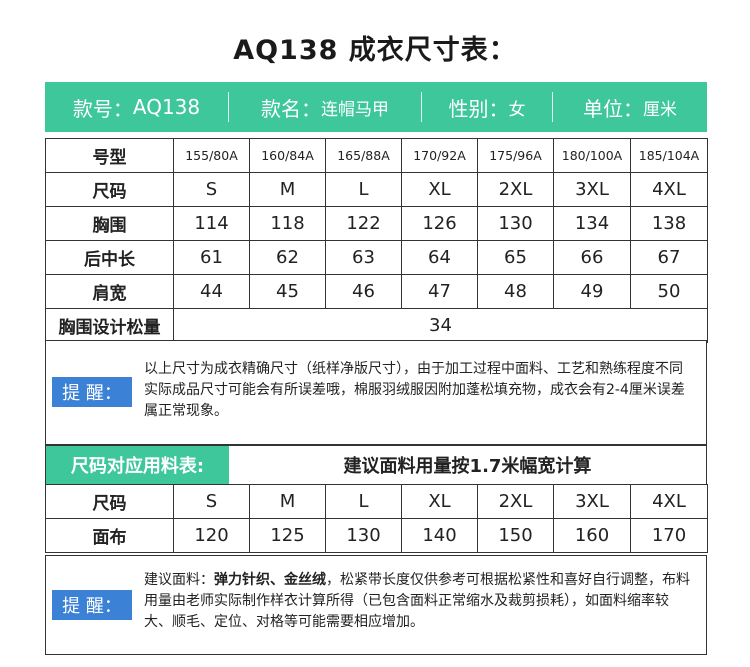 This screenshot has height=667, width=750. I want to click on gender-cell: 性别： 女, so click(487, 107).